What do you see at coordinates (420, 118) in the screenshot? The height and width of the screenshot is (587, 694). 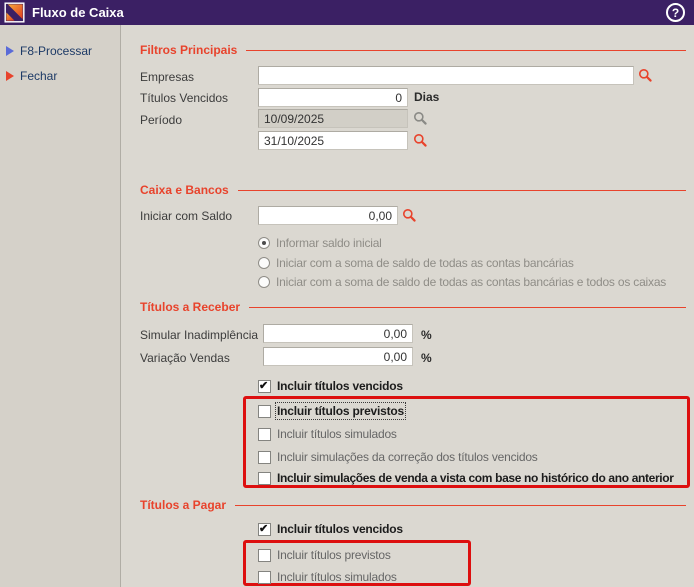 I see `search-icon-disabled` at bounding box center [420, 118].